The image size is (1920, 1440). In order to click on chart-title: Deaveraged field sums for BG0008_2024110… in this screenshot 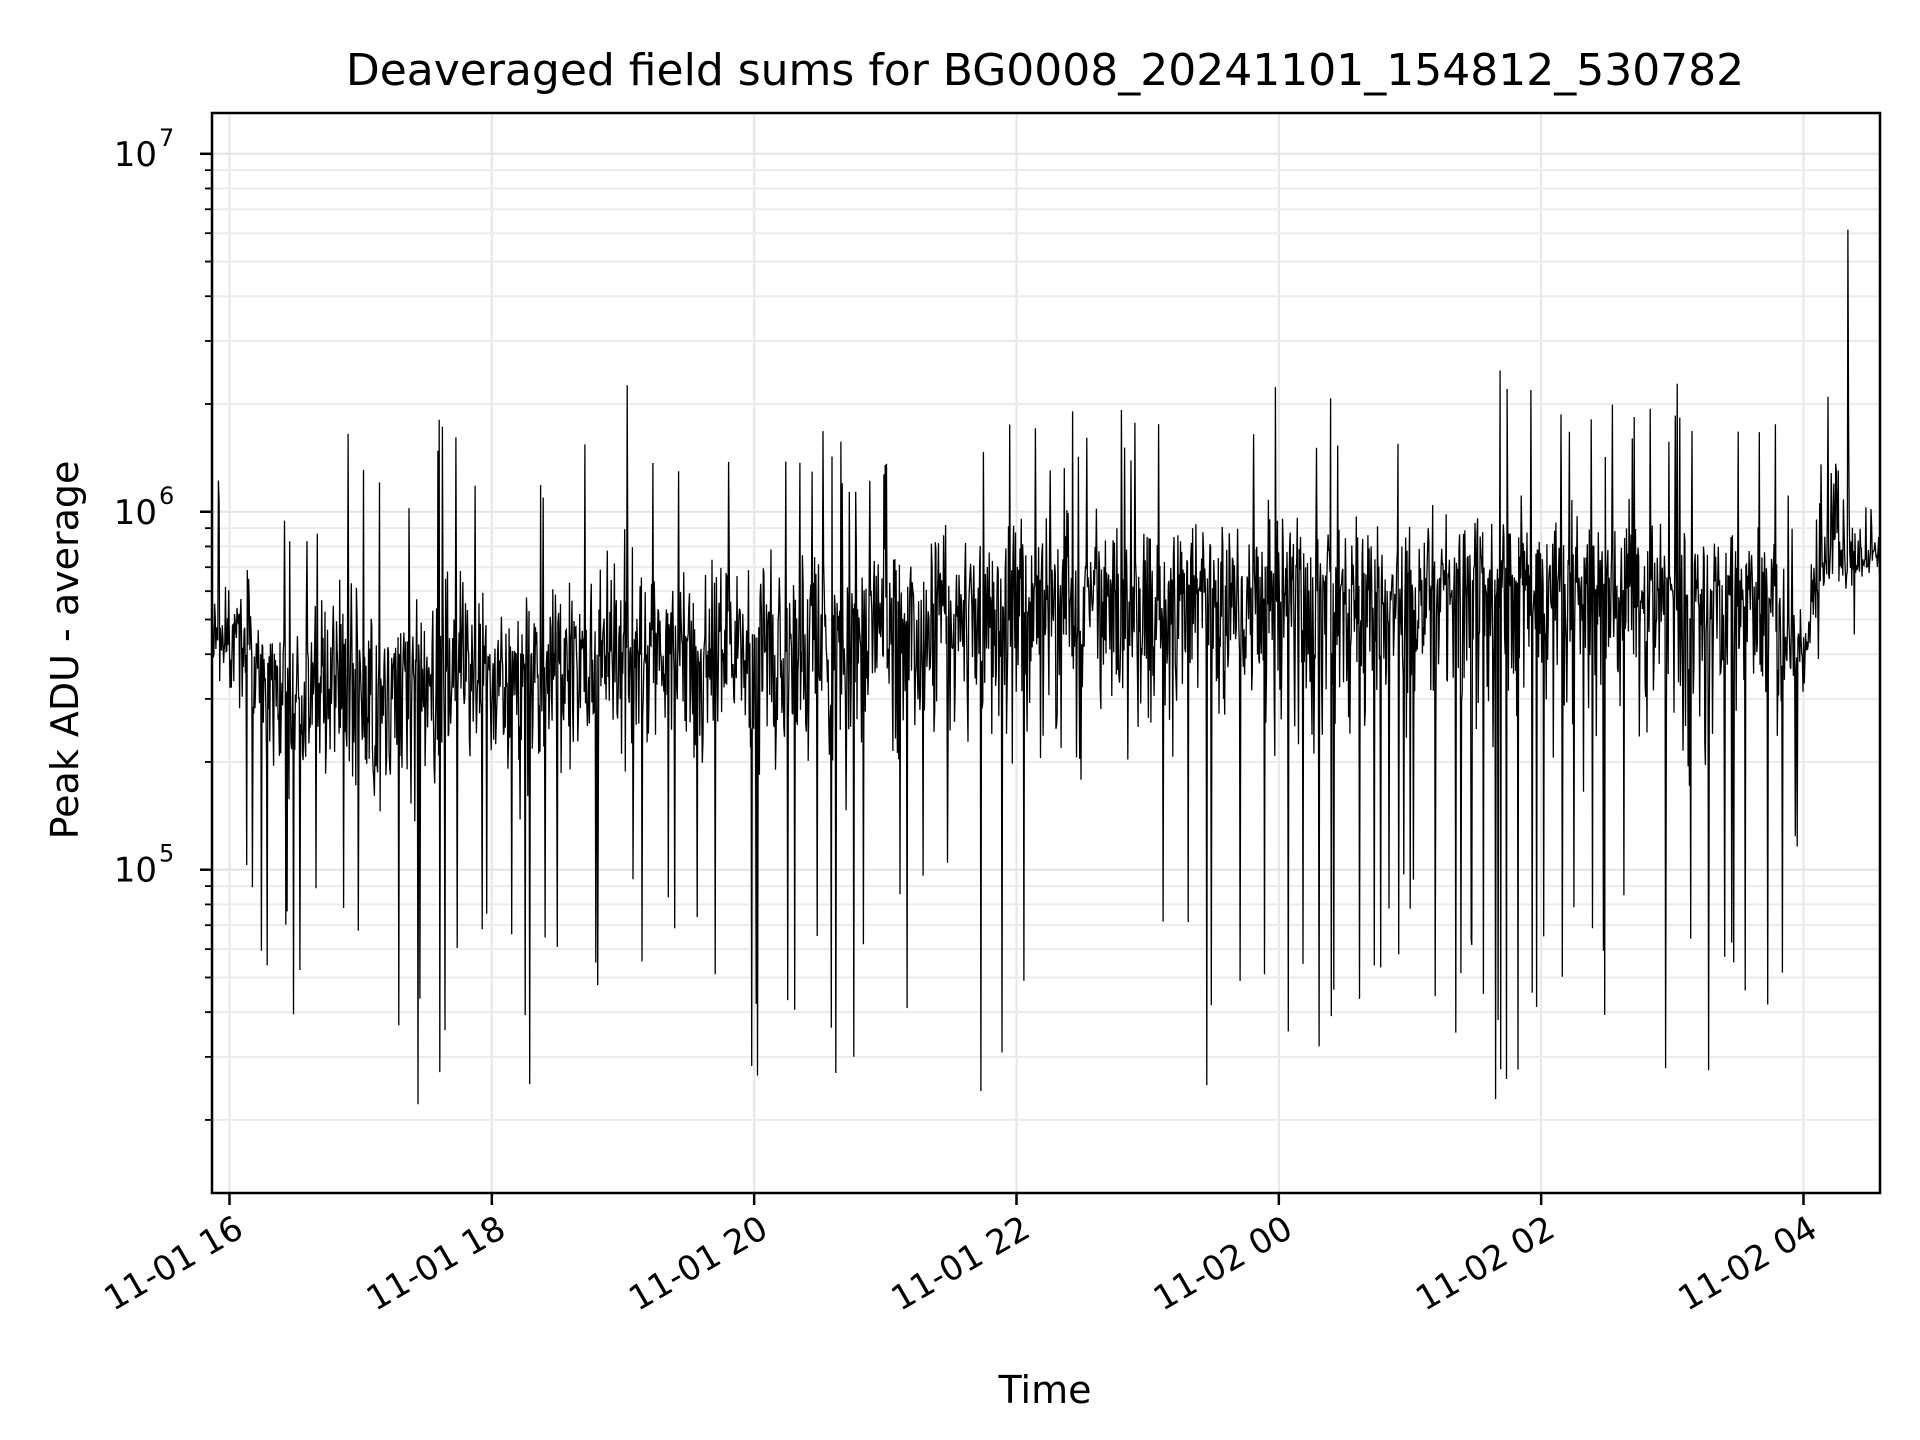, I will do `click(1045, 70)`.